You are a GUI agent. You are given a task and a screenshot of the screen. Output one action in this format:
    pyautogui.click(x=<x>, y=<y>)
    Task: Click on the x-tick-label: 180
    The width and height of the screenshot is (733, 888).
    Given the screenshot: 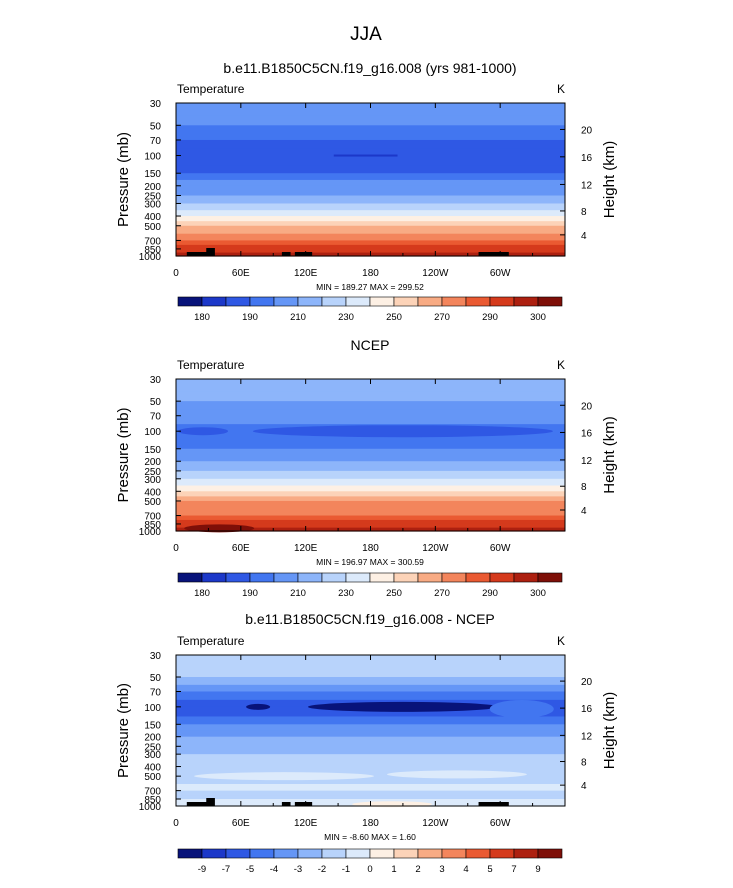 What is the action you would take?
    pyautogui.click(x=370, y=548)
    